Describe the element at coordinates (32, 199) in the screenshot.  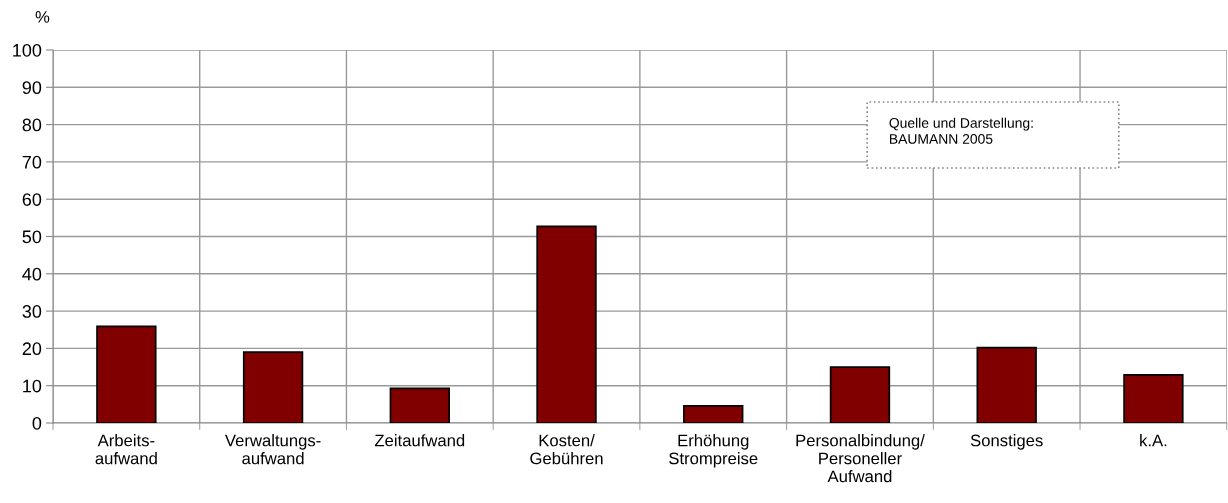
I see `y-tick-label: 60` at that location.